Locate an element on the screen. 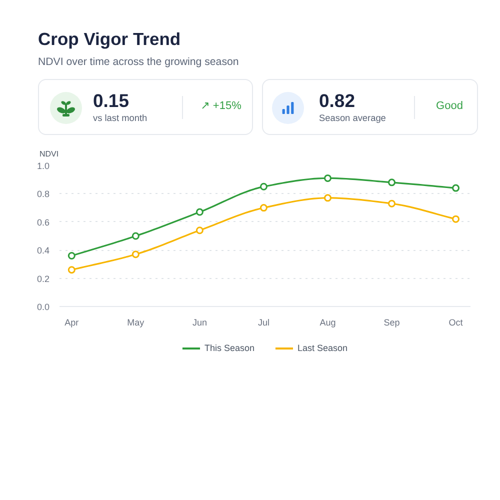 This screenshot has width=500, height=500. text: vs last month is located at coordinates (120, 118).